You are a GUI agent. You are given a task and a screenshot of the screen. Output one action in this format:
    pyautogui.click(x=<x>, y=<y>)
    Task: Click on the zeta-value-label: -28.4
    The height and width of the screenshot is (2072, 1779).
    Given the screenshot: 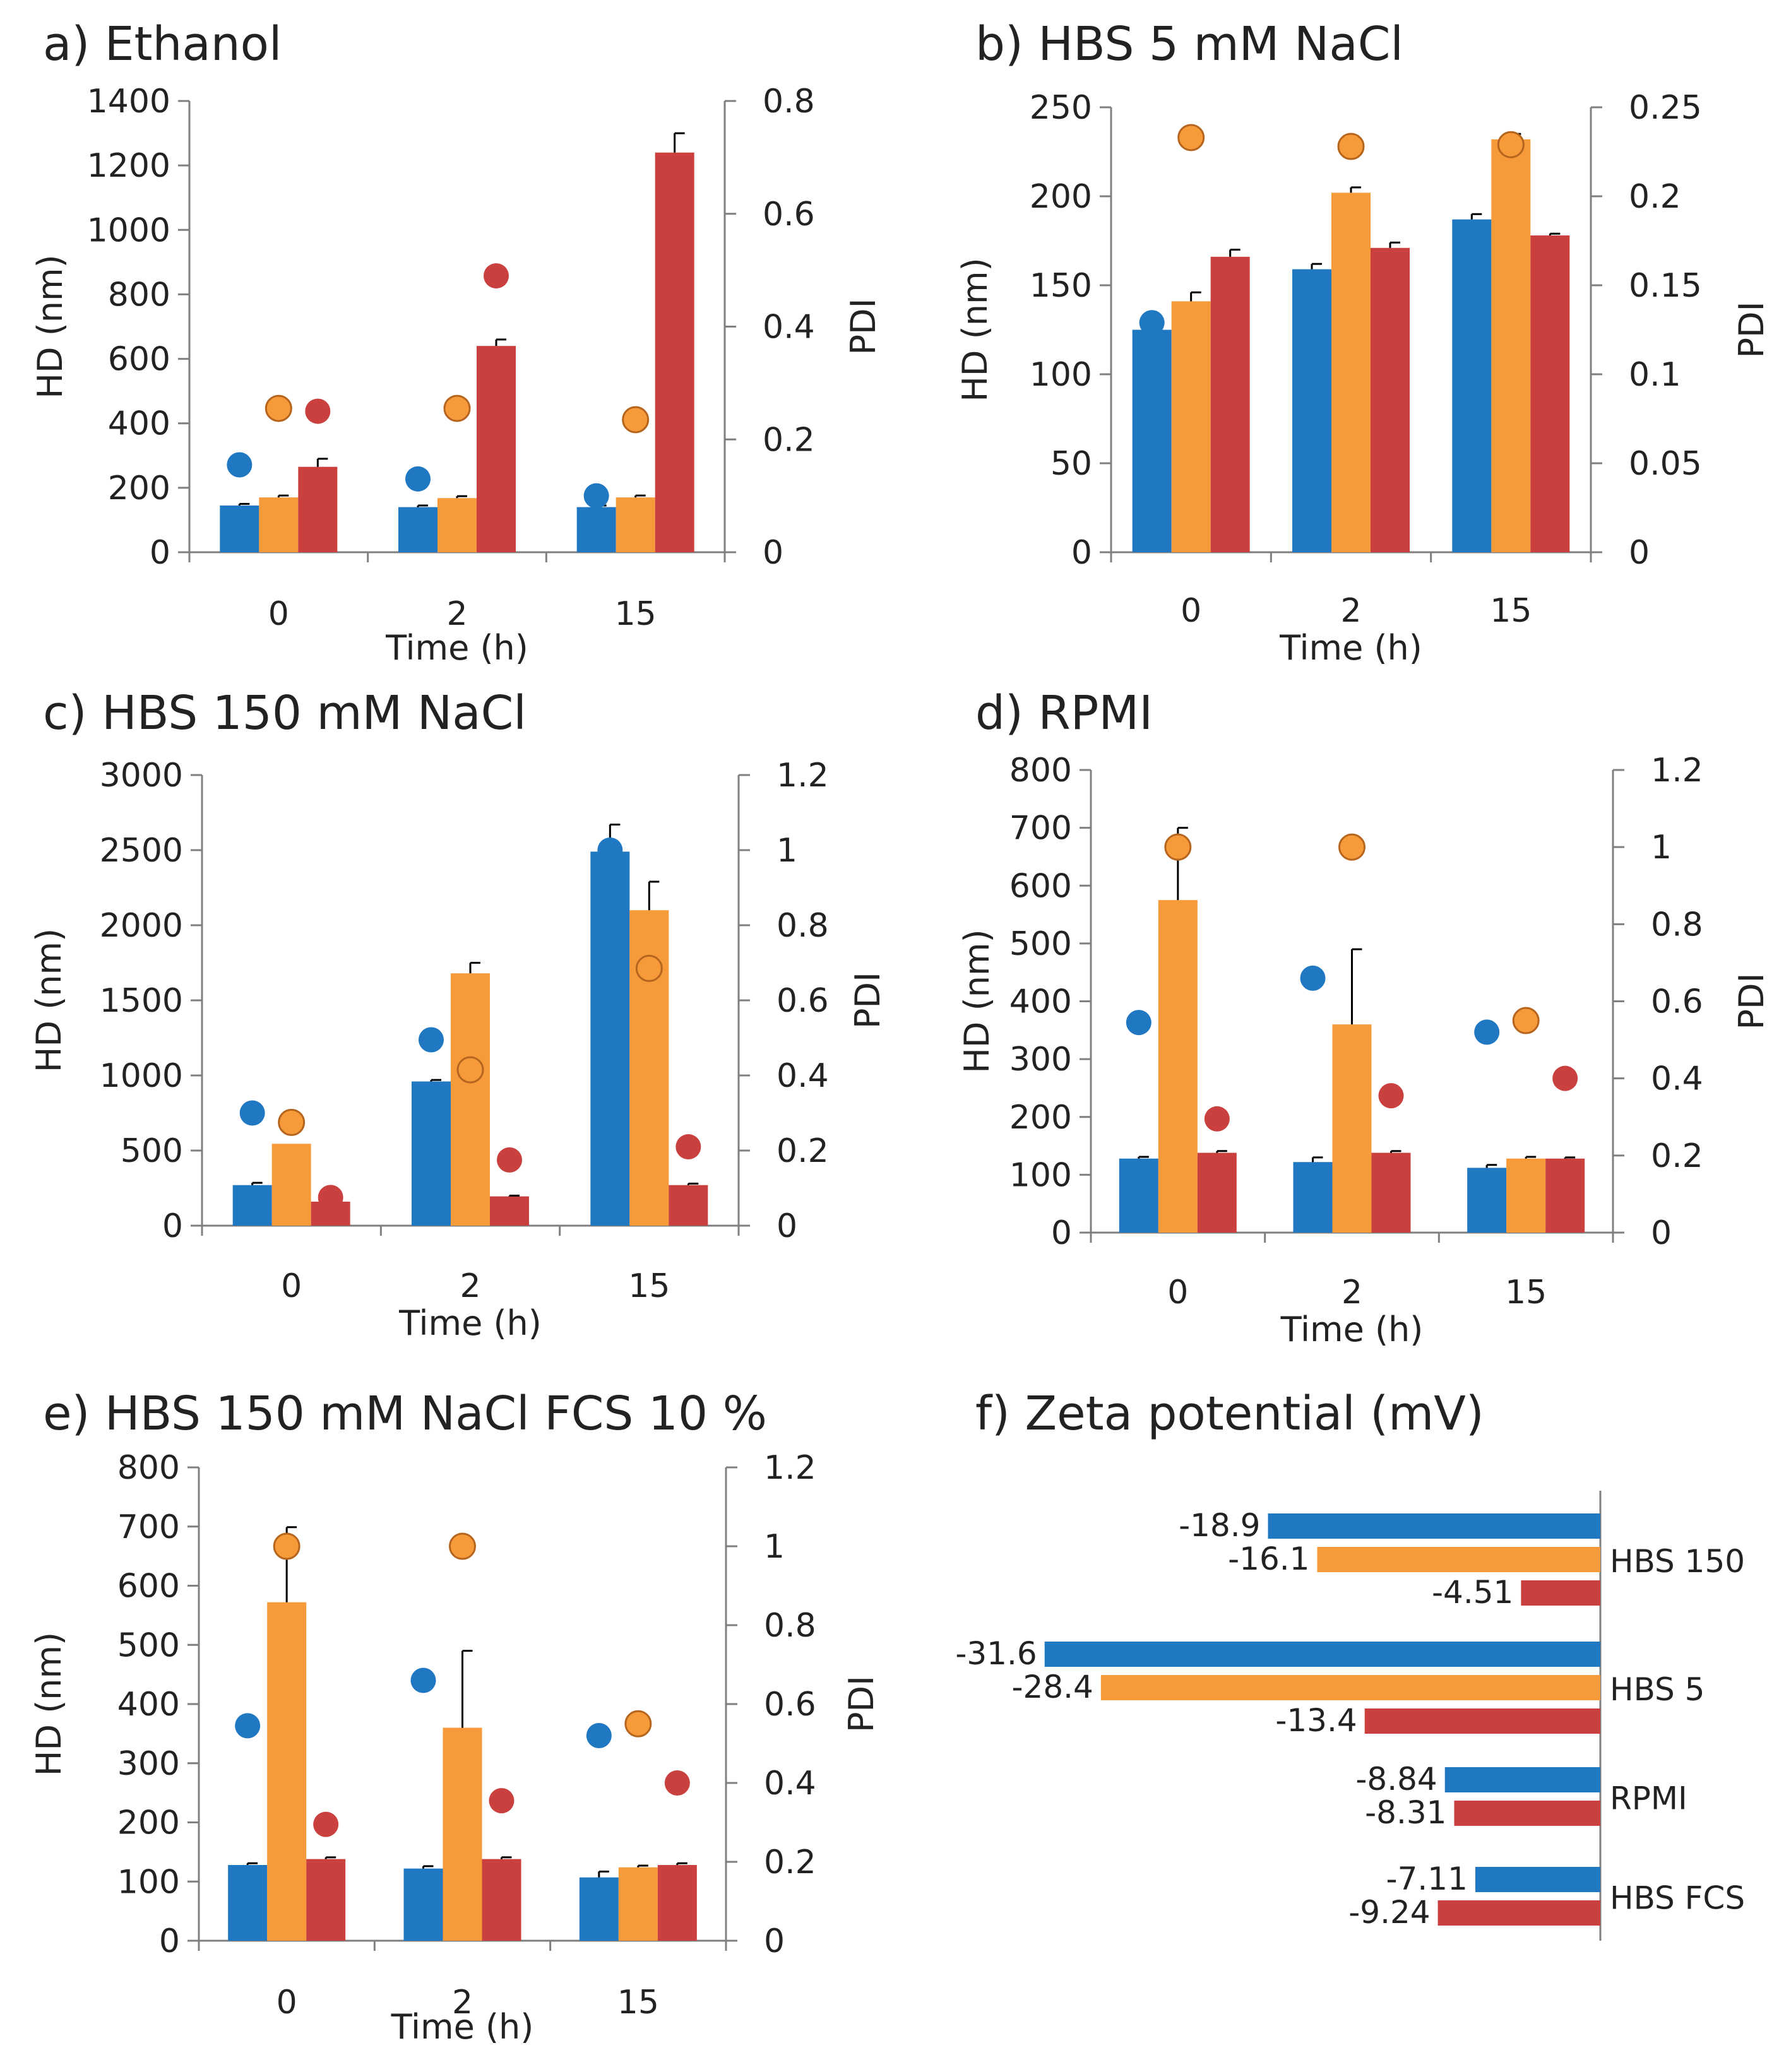 What is the action you would take?
    pyautogui.click(x=1052, y=1687)
    